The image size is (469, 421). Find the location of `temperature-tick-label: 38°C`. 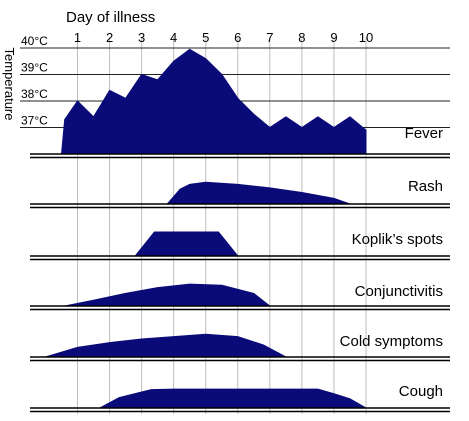

temperature-tick-label: 38°C is located at coordinates (34, 94).